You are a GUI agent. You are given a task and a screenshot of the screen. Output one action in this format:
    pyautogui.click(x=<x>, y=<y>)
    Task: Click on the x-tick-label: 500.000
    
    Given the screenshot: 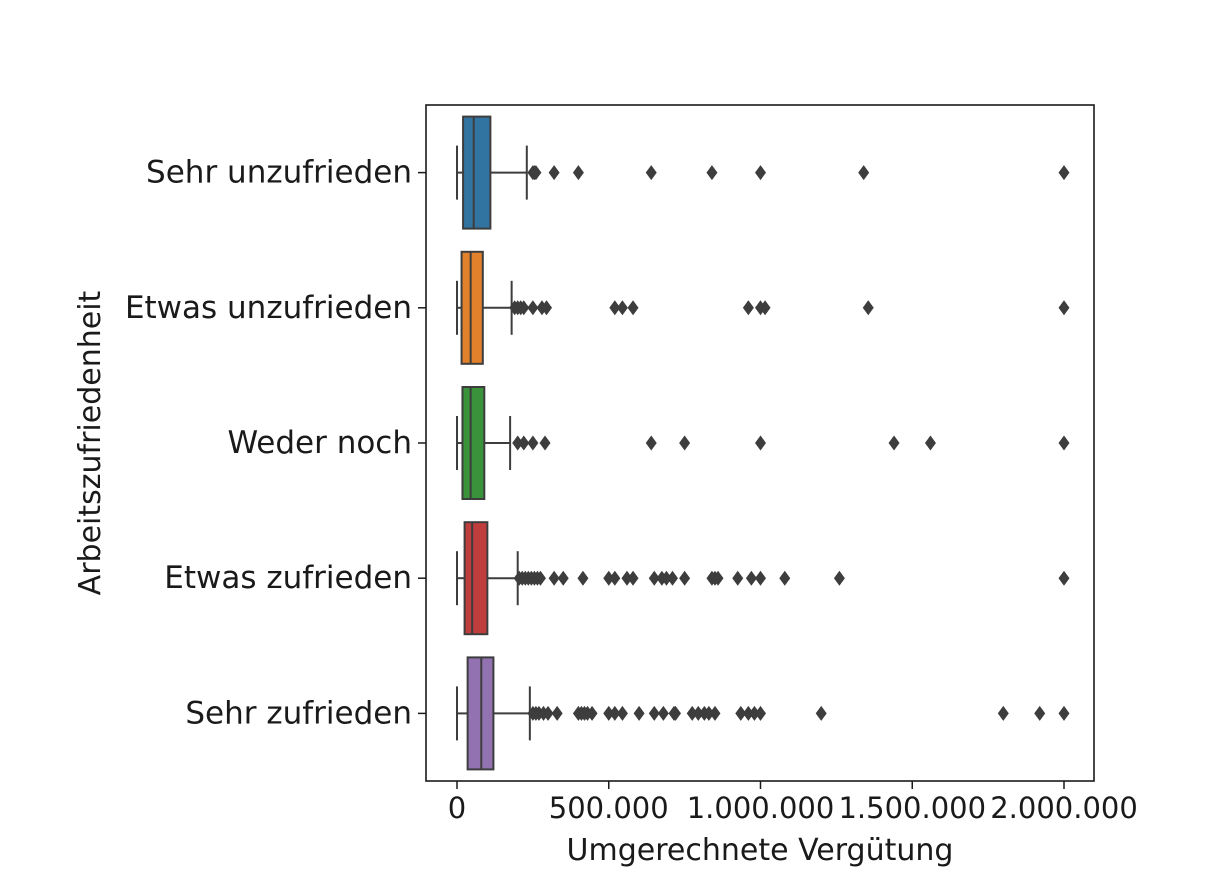 What is the action you would take?
    pyautogui.click(x=609, y=808)
    